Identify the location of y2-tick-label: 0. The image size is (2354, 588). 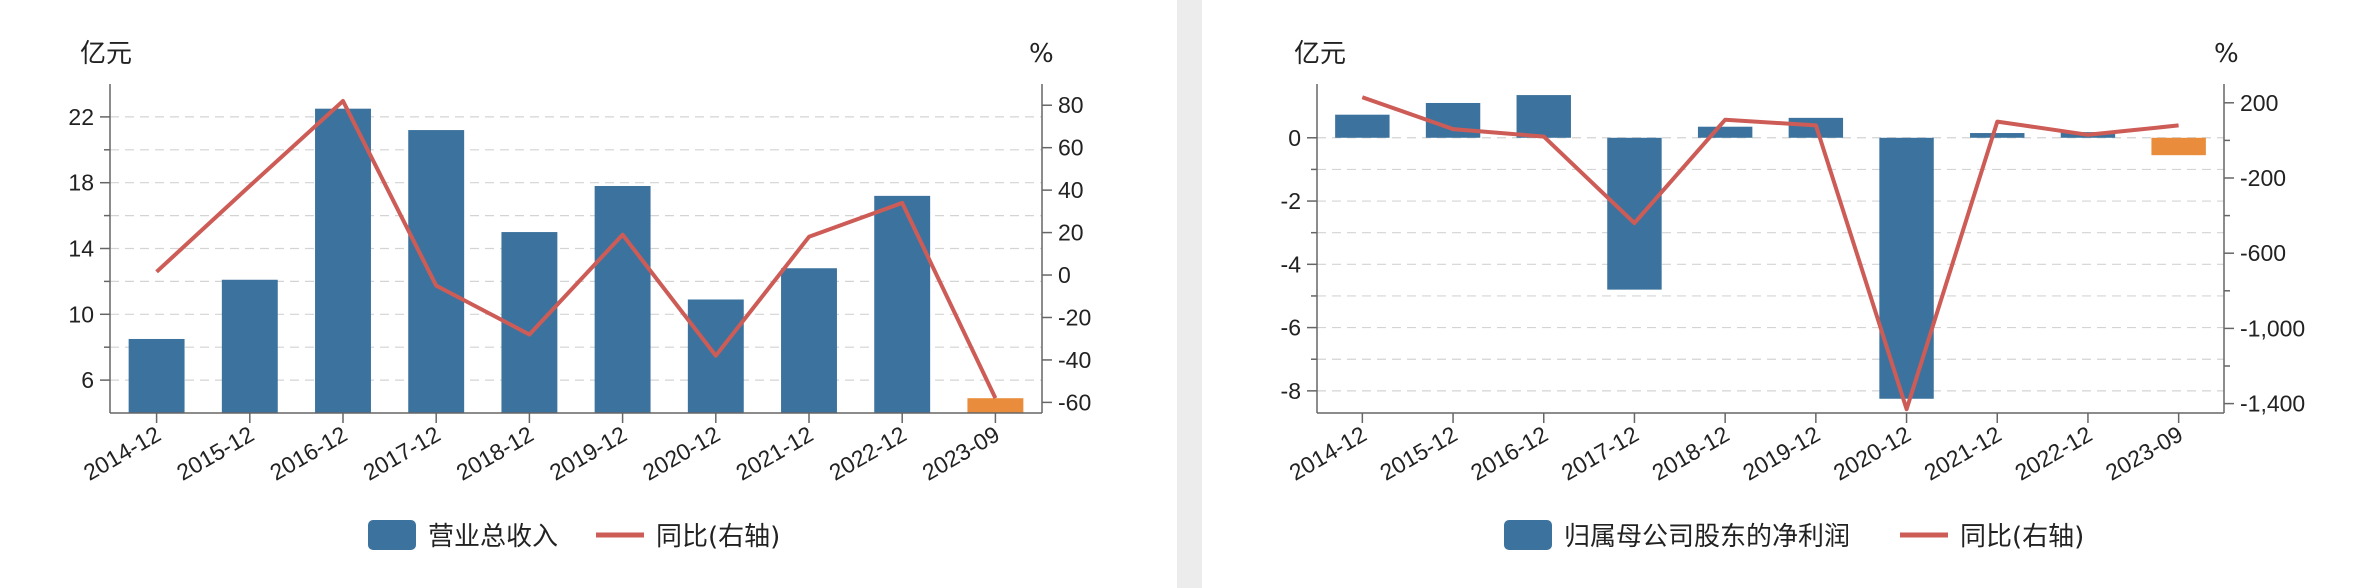
(1064, 275).